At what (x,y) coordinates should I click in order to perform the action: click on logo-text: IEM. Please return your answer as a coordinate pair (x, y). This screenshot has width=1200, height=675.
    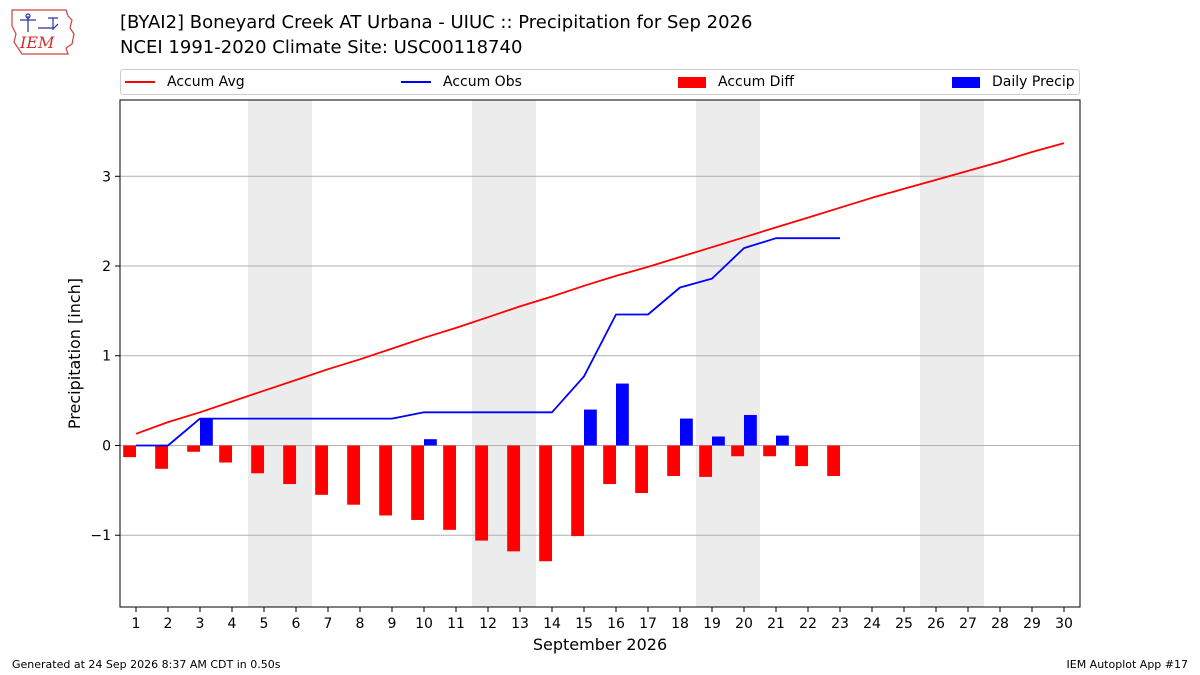
    Looking at the image, I should click on (37, 42).